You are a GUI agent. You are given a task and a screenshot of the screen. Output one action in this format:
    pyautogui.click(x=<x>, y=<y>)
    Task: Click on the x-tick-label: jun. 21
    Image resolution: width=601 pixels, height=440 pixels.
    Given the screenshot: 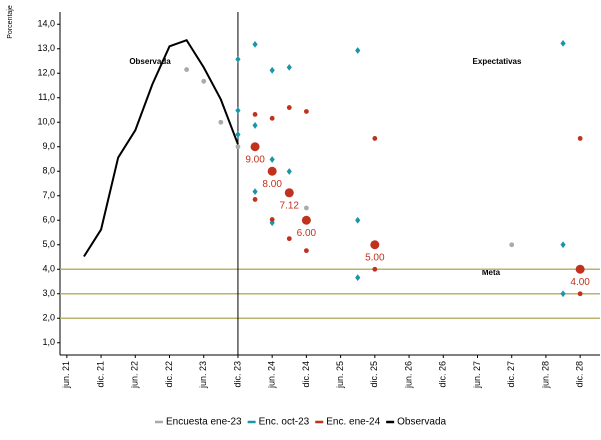 What is the action you would take?
    pyautogui.click(x=66, y=375)
    